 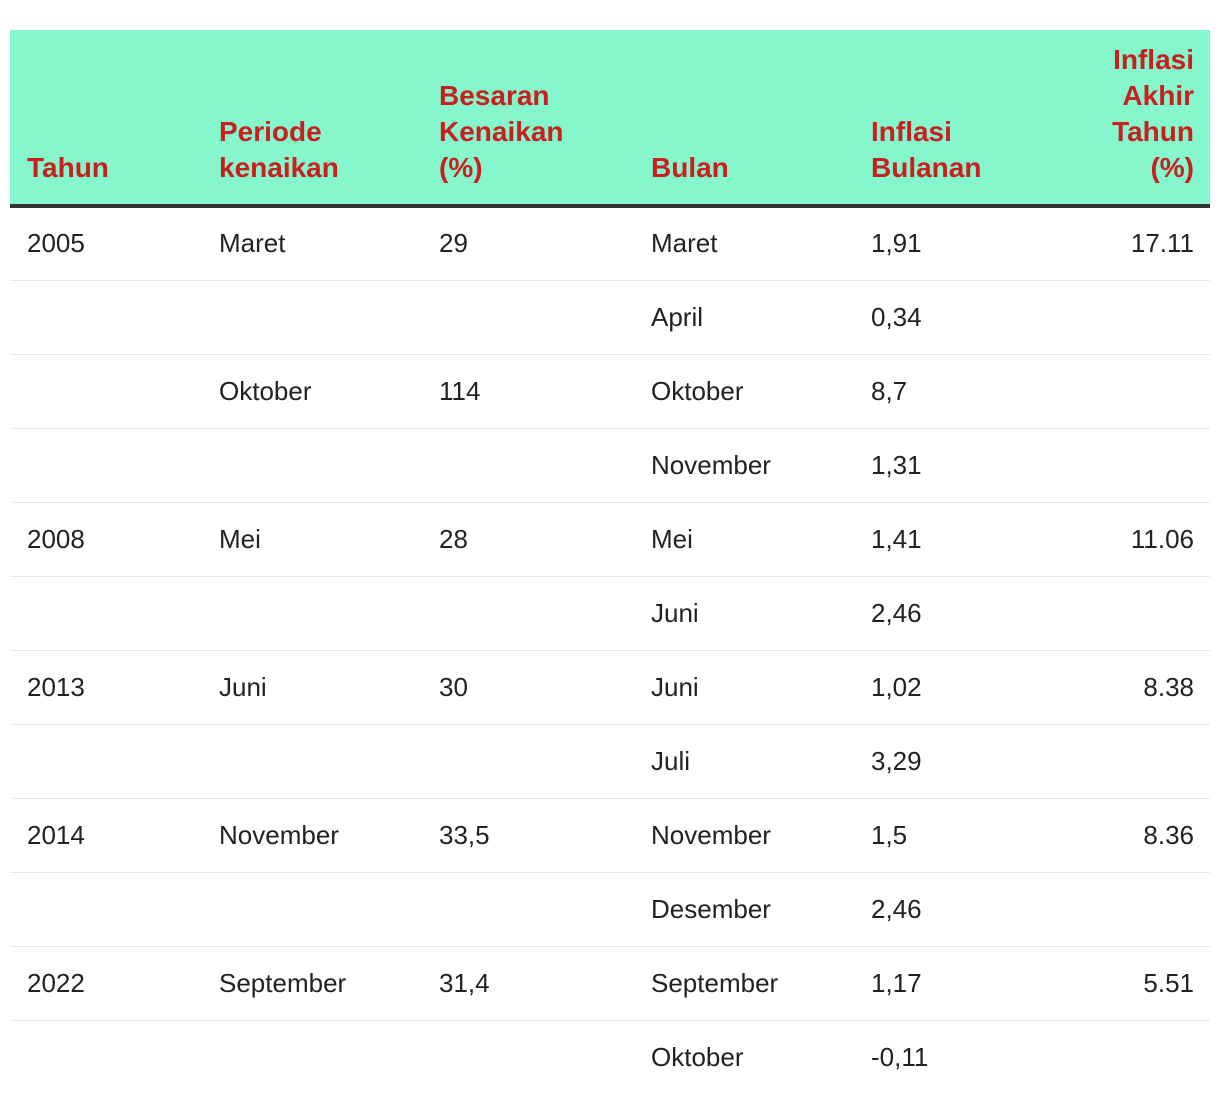 What do you see at coordinates (528, 835) in the screenshot?
I see `cell-besaran: 33,5` at bounding box center [528, 835].